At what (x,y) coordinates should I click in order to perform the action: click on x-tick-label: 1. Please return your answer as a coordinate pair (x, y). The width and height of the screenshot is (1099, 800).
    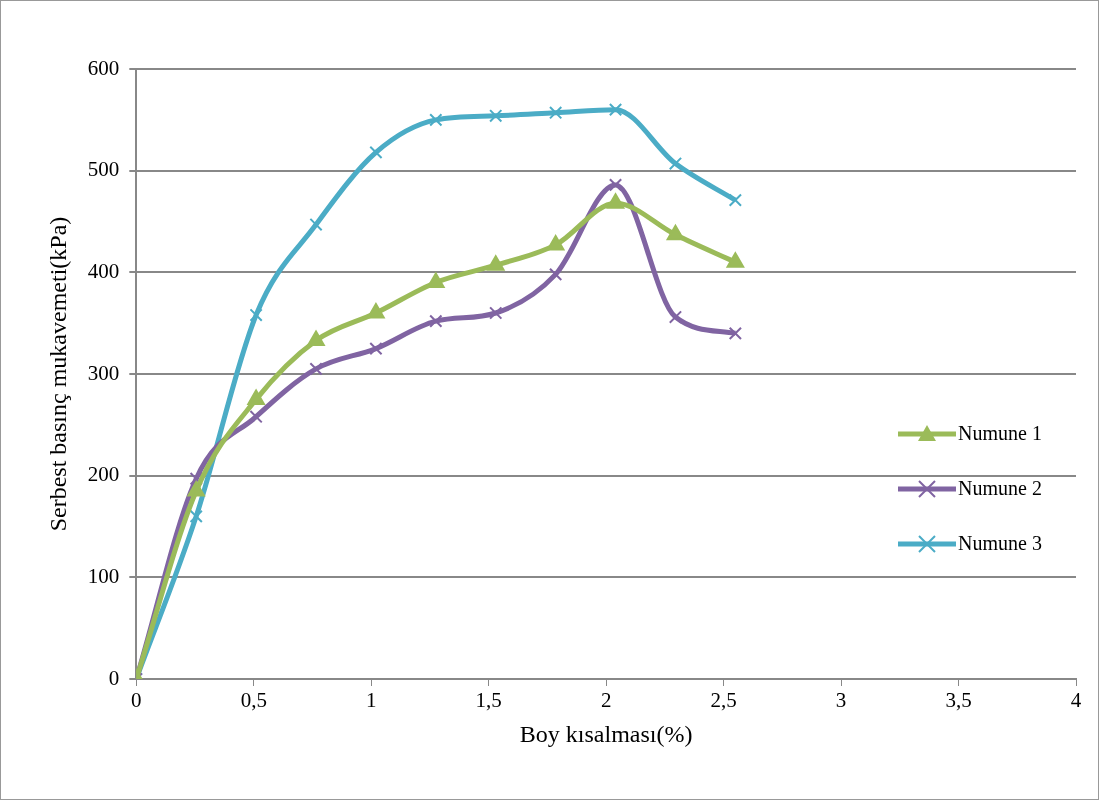
    Looking at the image, I should click on (371, 700).